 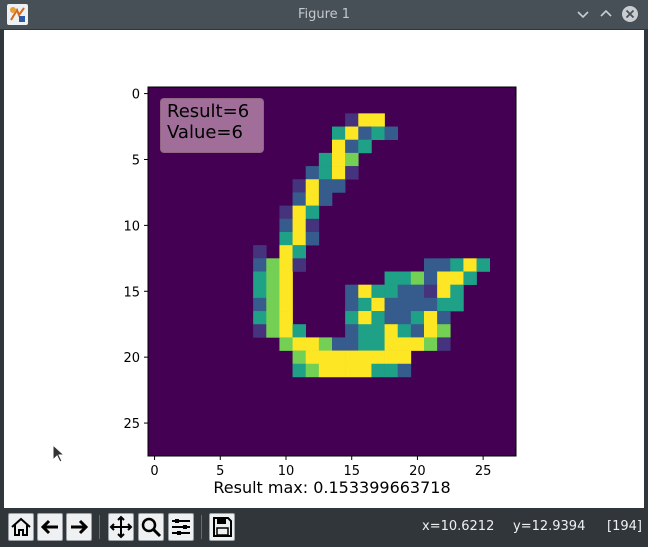 I want to click on pan-icon, so click(x=121, y=527).